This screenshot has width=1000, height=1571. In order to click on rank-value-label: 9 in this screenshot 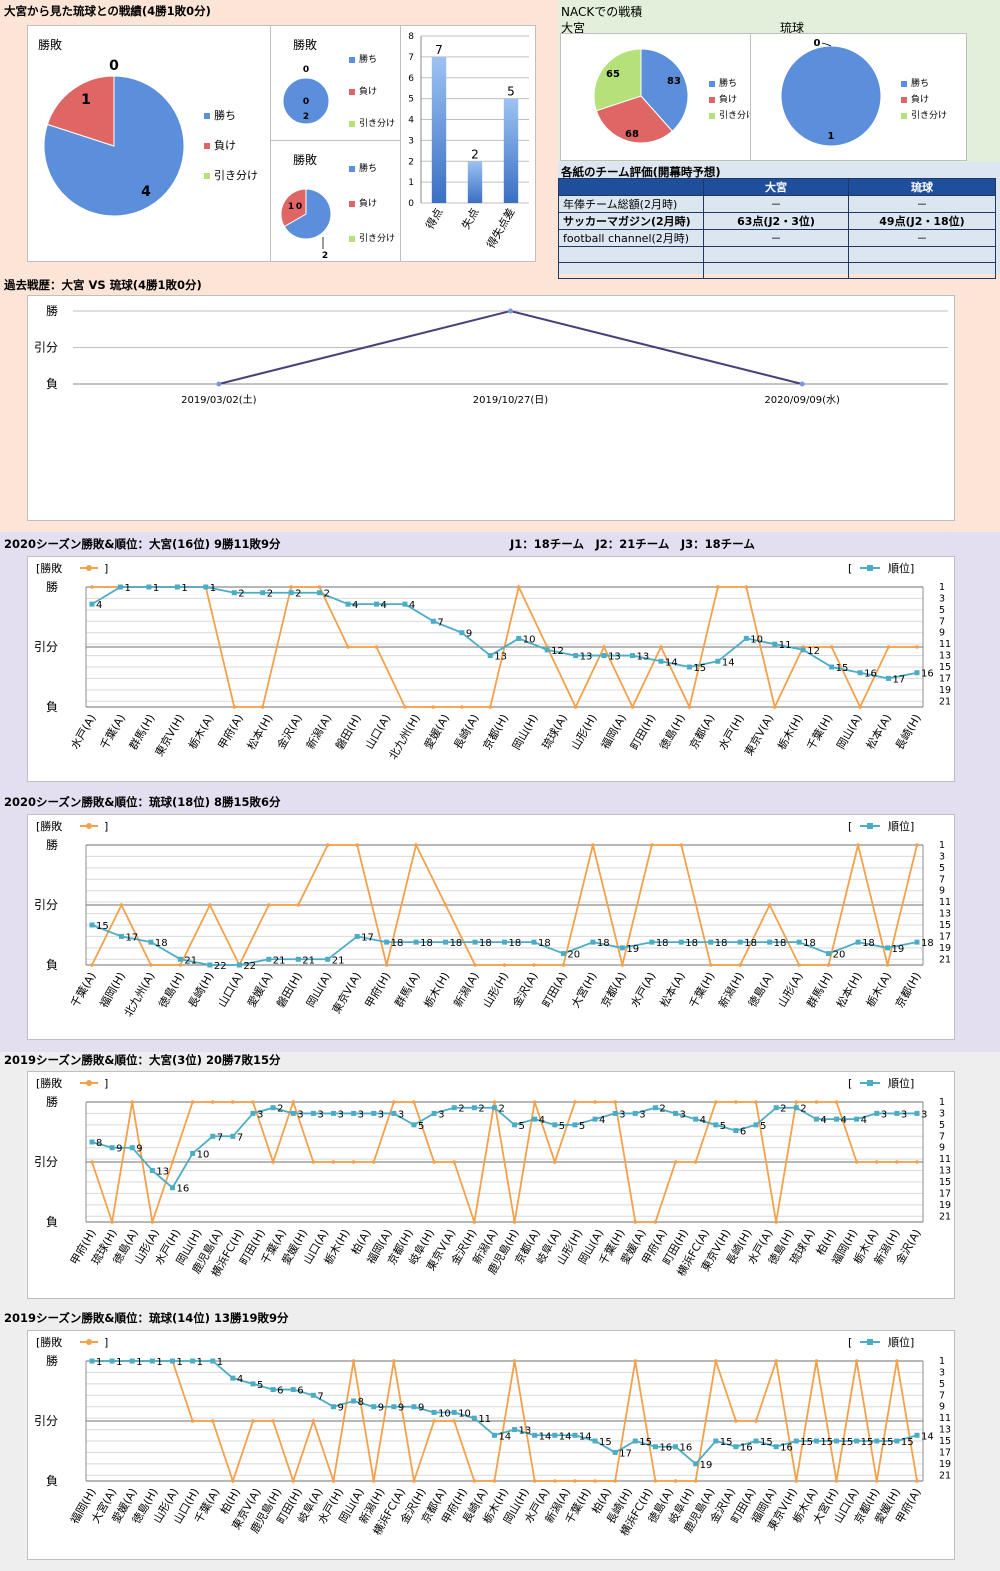, I will do `click(139, 1149)`.